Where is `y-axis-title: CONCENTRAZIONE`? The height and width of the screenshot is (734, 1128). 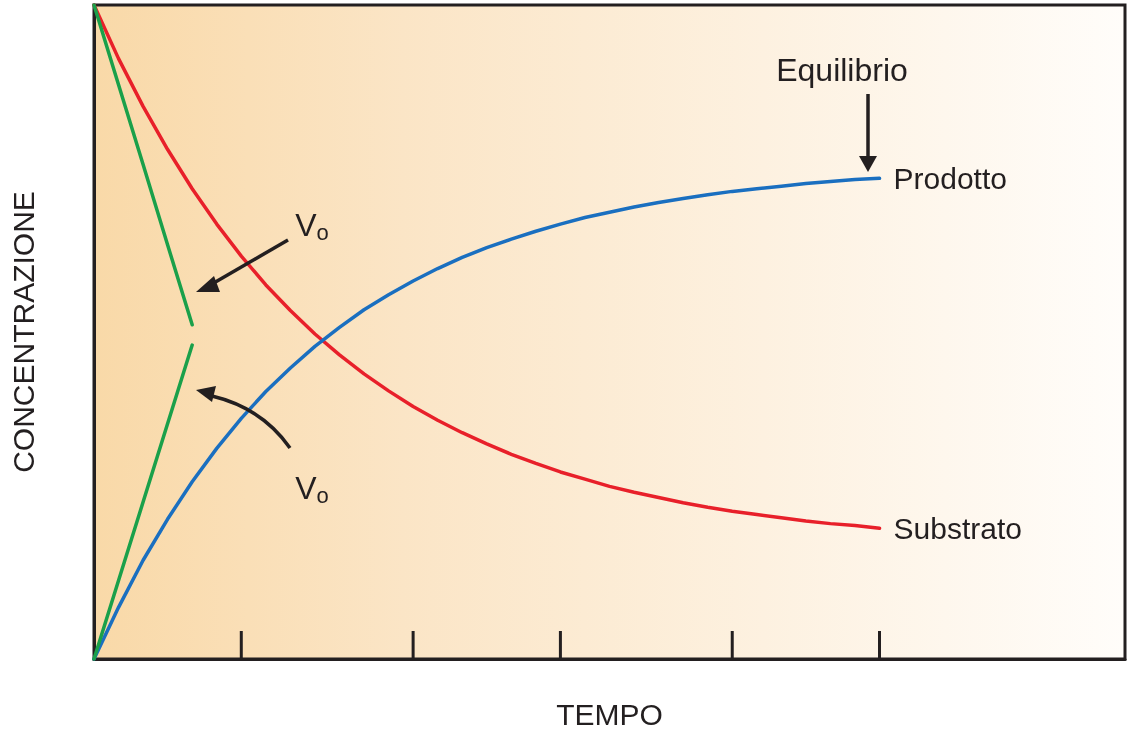
y-axis-title: CONCENTRAZIONE is located at coordinates (23, 332).